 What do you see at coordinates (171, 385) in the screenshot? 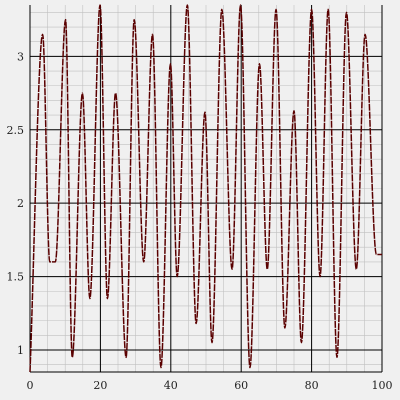
I see `x-tick-label: 40` at bounding box center [171, 385].